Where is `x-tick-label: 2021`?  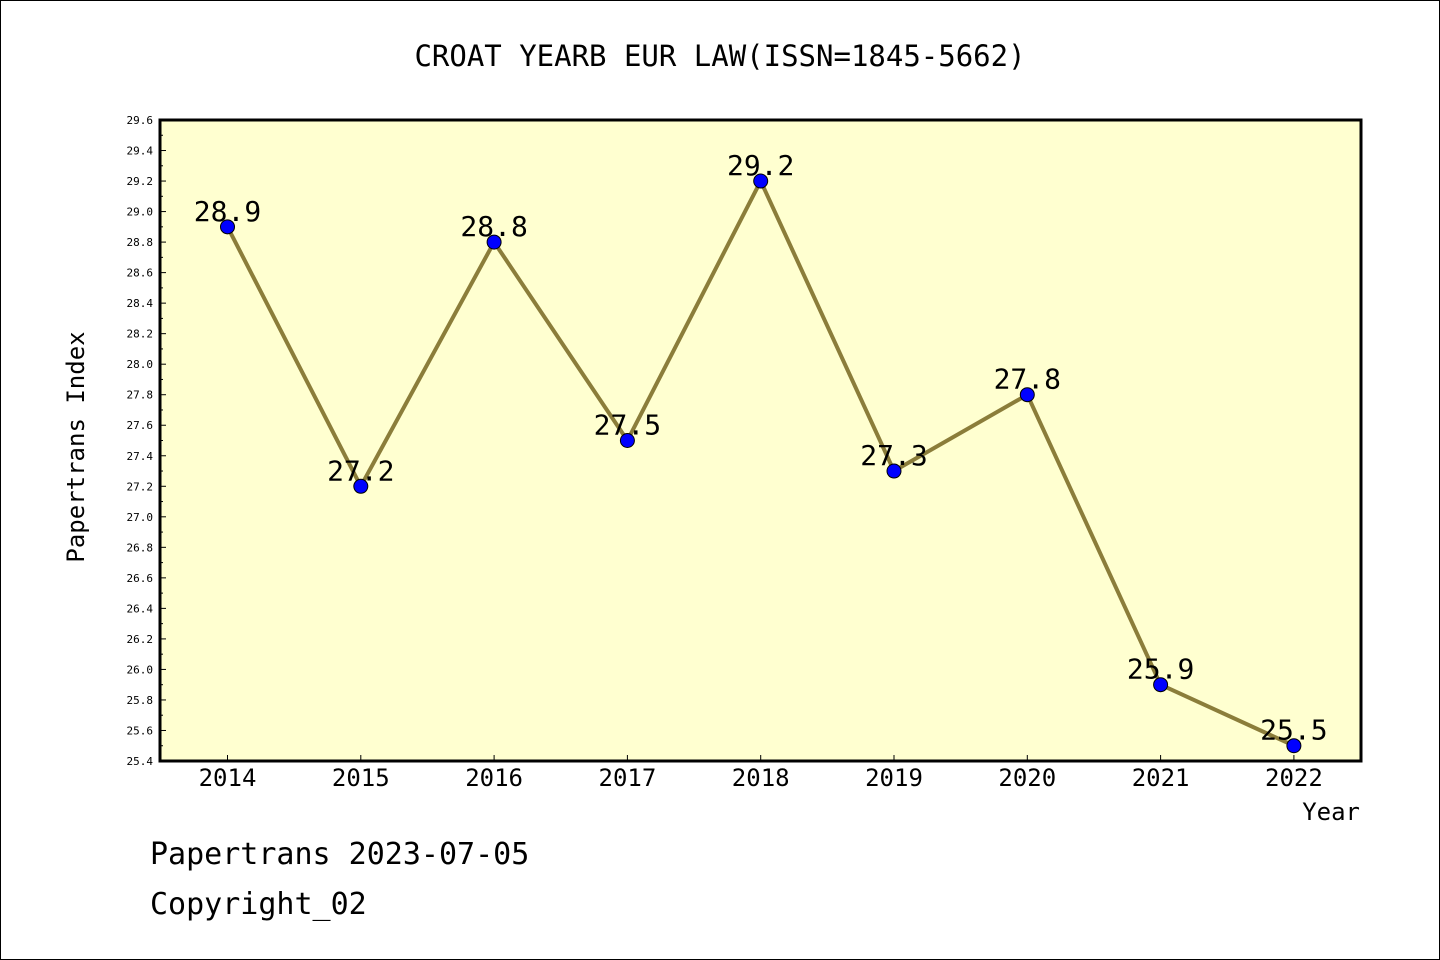 x-tick-label: 2021 is located at coordinates (1161, 778).